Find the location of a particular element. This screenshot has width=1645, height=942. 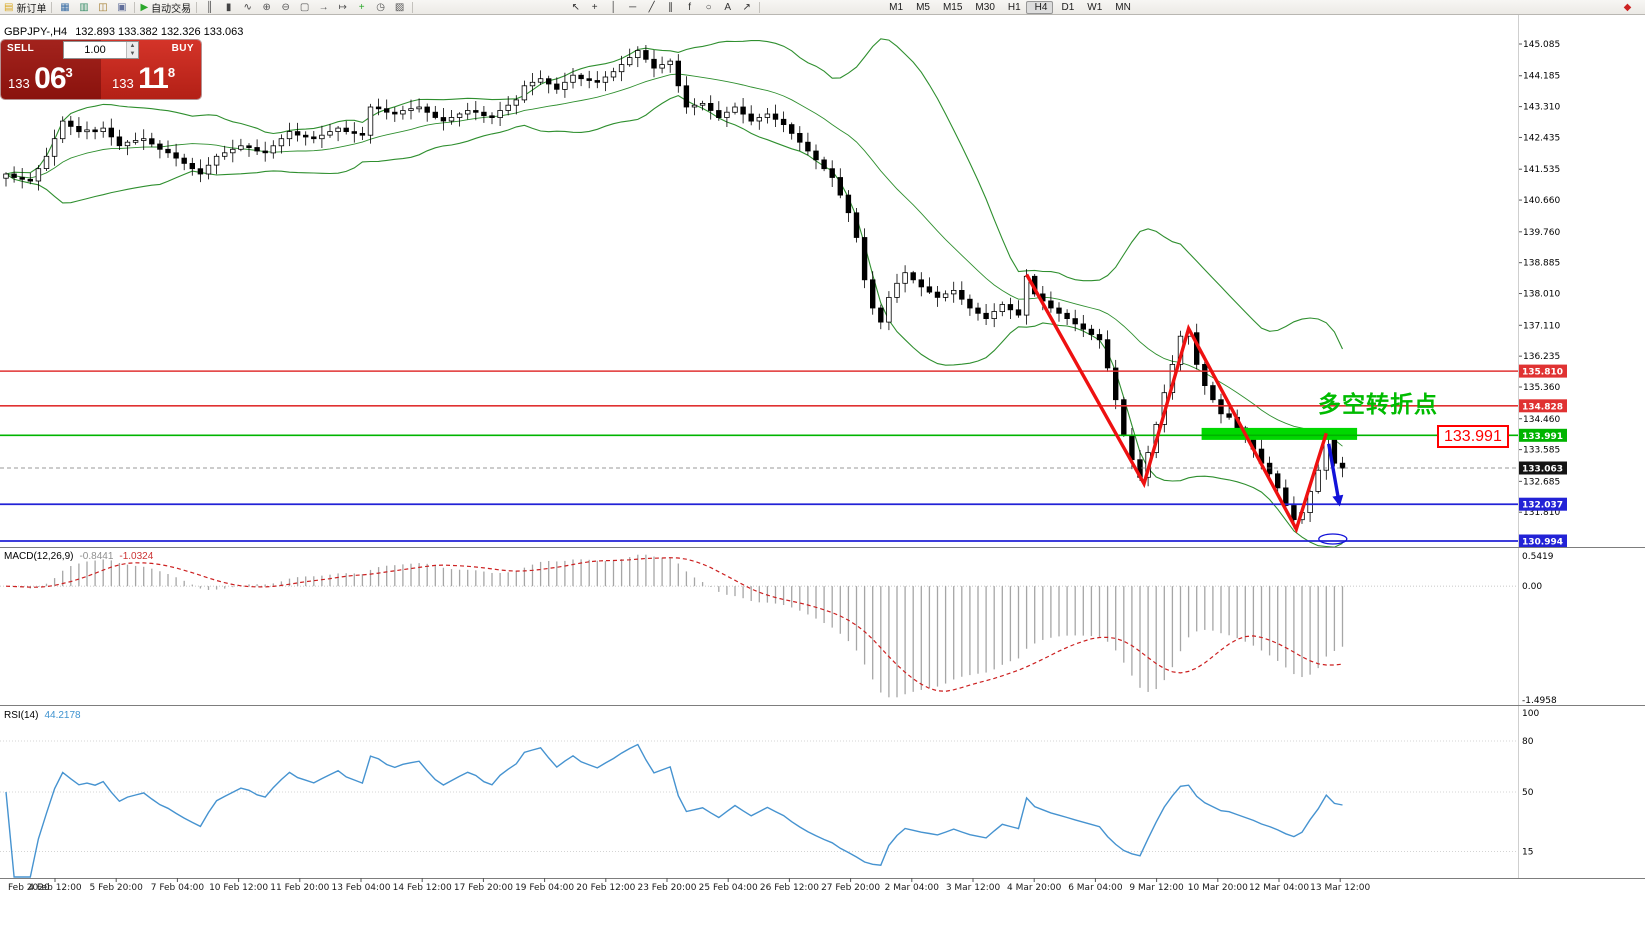

svg-text: 9 Mar 12:00 is located at coordinates (1156, 888).